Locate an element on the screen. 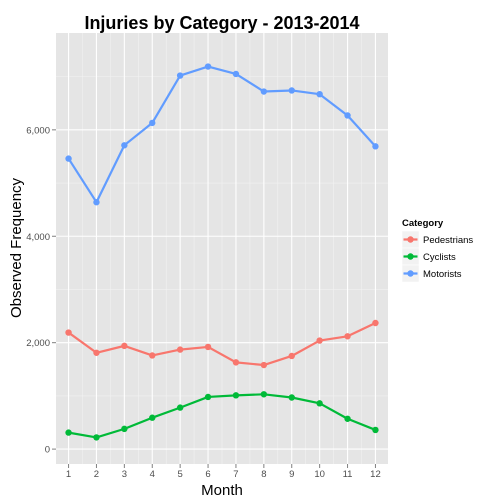 The height and width of the screenshot is (504, 504). x-axis-title: Month is located at coordinates (222, 490).